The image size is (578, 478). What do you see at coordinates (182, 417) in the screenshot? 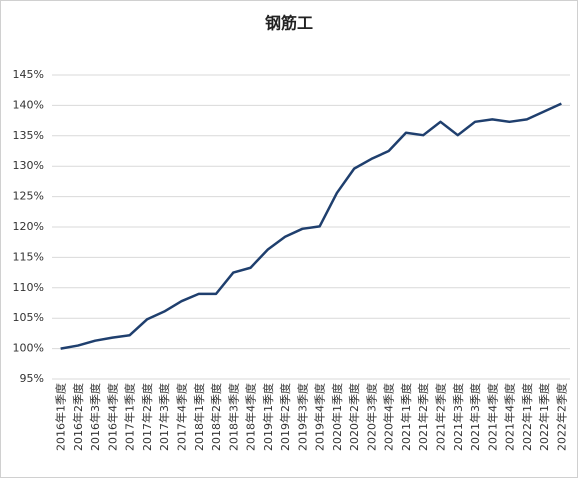
I see `x-tick-label: 2017年4季度` at bounding box center [182, 417].